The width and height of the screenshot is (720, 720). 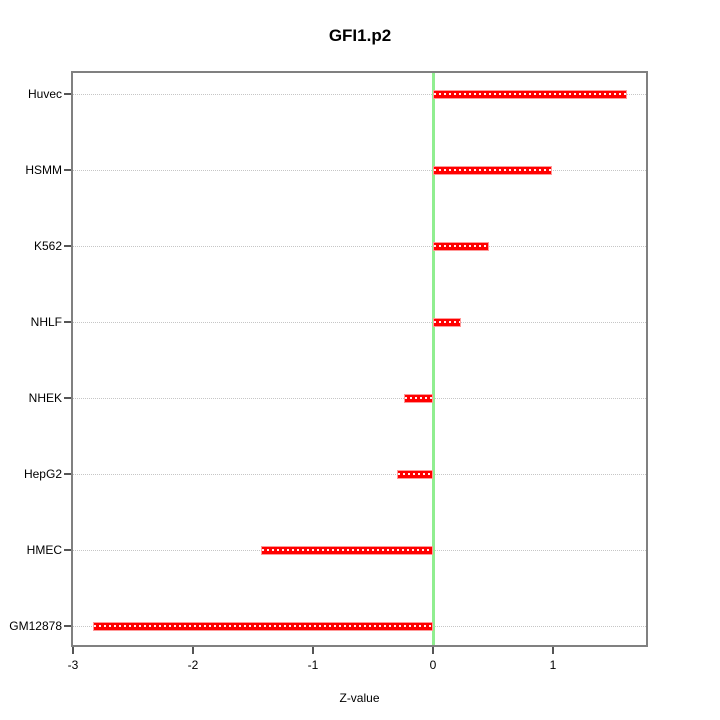 I want to click on x-axis-tick-label: -1, so click(x=313, y=665).